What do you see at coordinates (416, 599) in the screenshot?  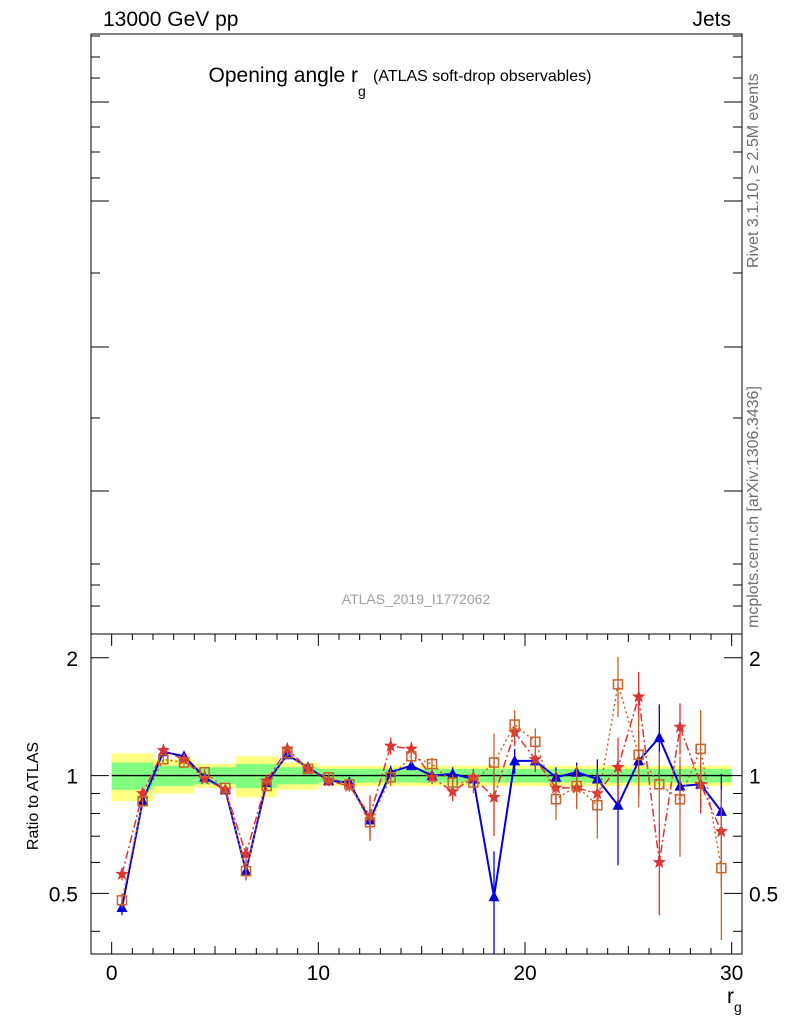 I see `analysis-watermark: ATLAS_2019_I1772062` at bounding box center [416, 599].